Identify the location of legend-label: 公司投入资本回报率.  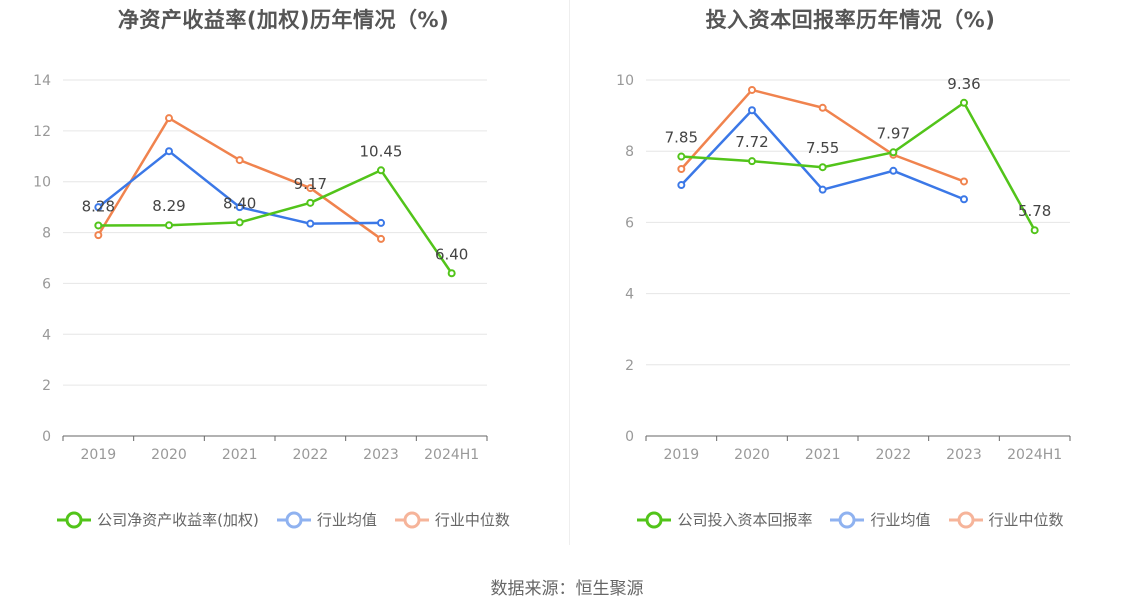
(745, 520).